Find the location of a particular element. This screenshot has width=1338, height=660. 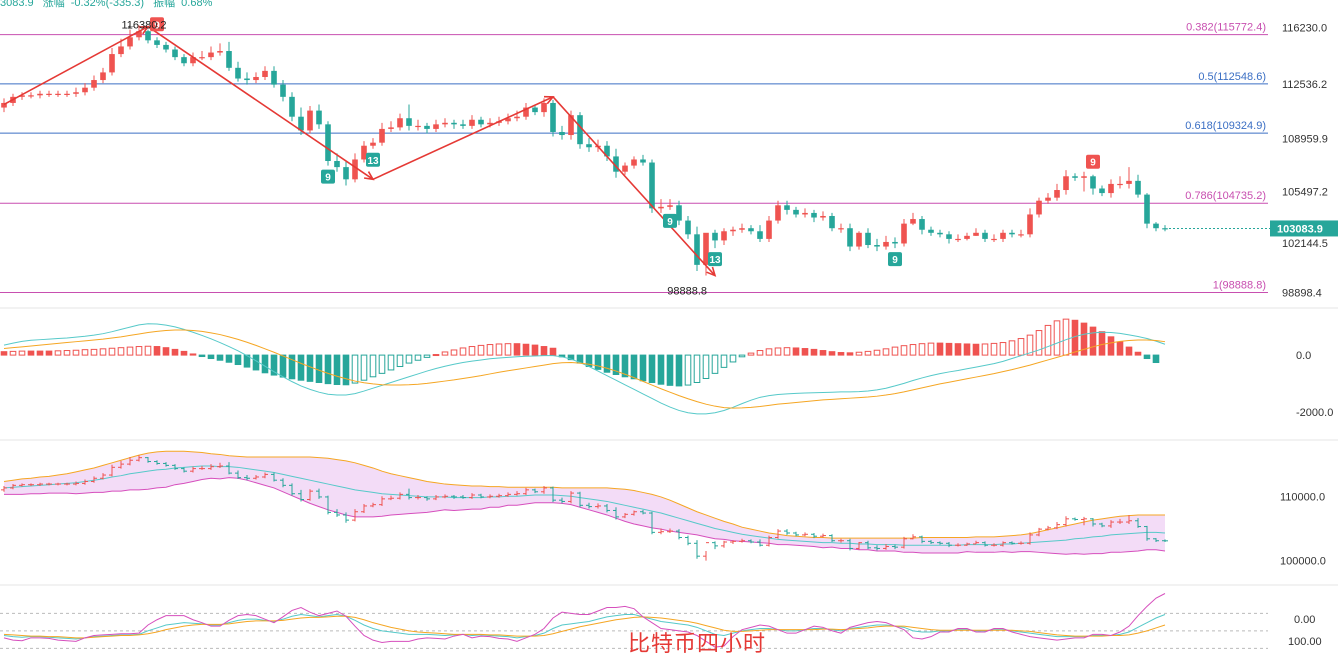

kdj-d-line is located at coordinates (584, 627).